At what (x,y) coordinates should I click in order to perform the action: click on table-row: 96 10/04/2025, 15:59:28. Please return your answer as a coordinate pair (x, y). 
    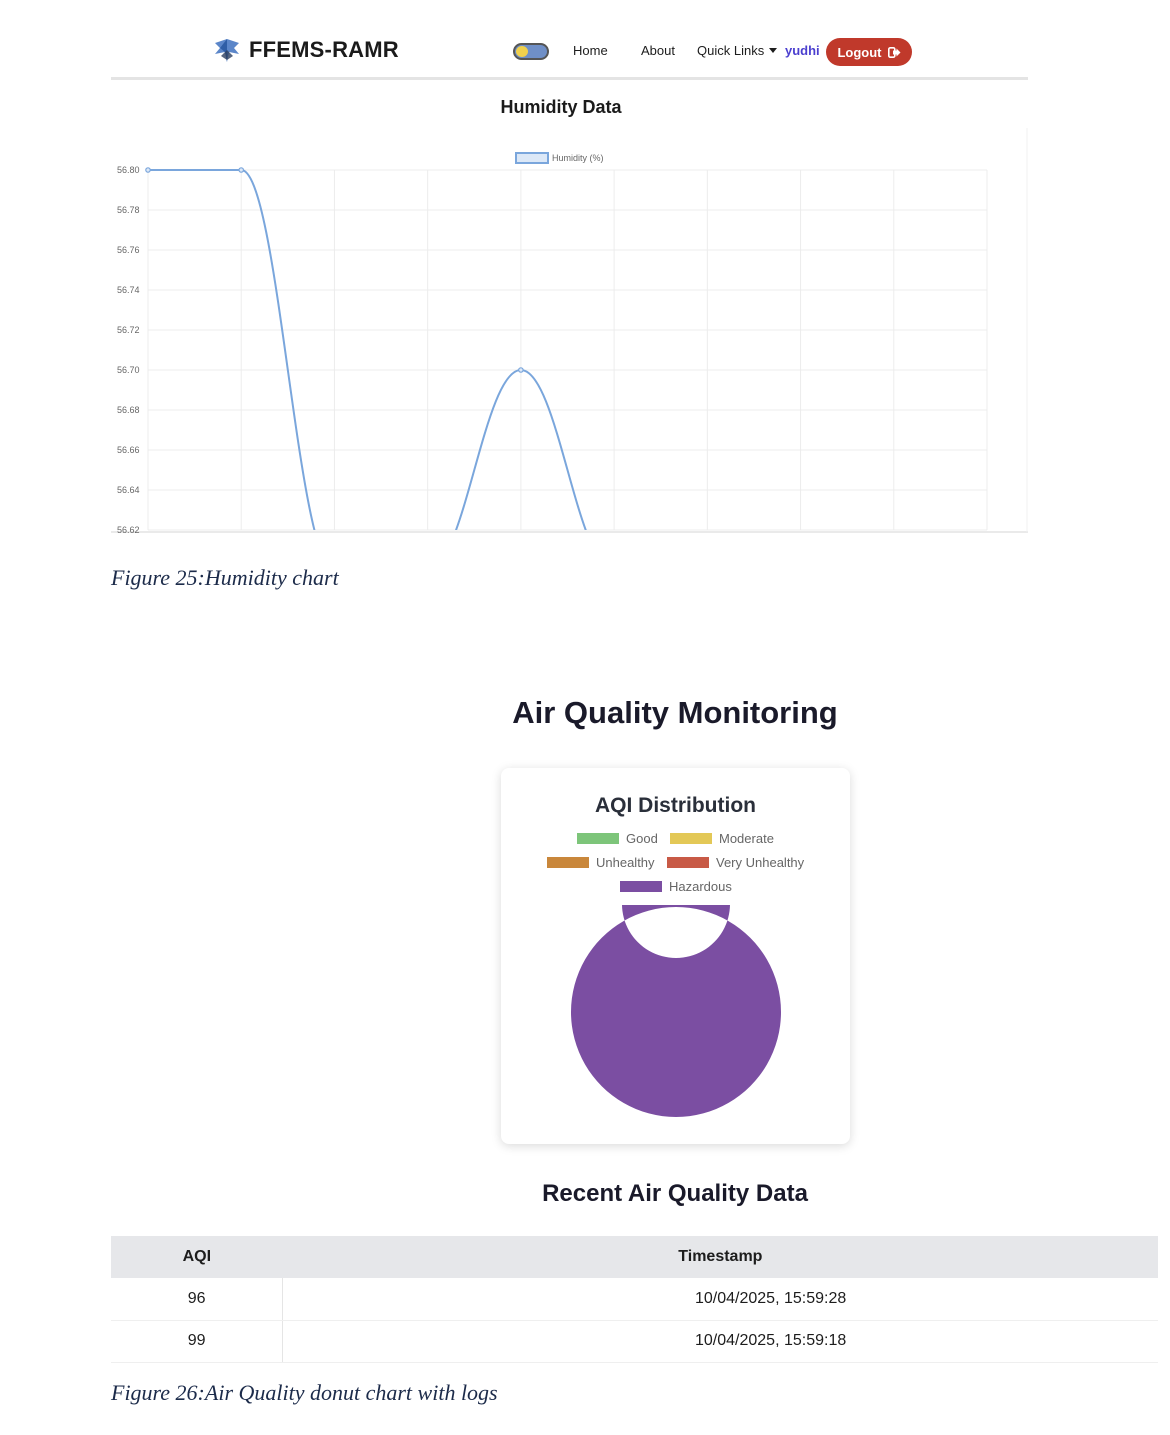
    Looking at the image, I should click on (634, 1299).